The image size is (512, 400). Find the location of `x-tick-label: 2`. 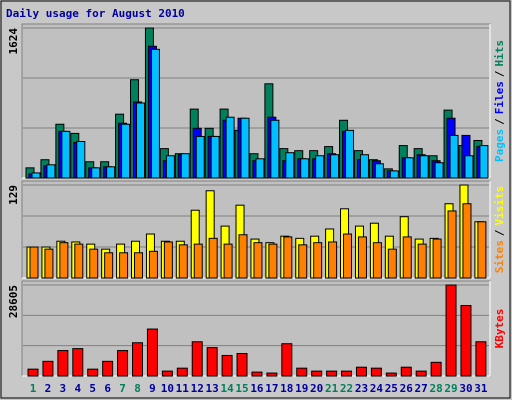

x-tick-label: 2 is located at coordinates (48, 388).